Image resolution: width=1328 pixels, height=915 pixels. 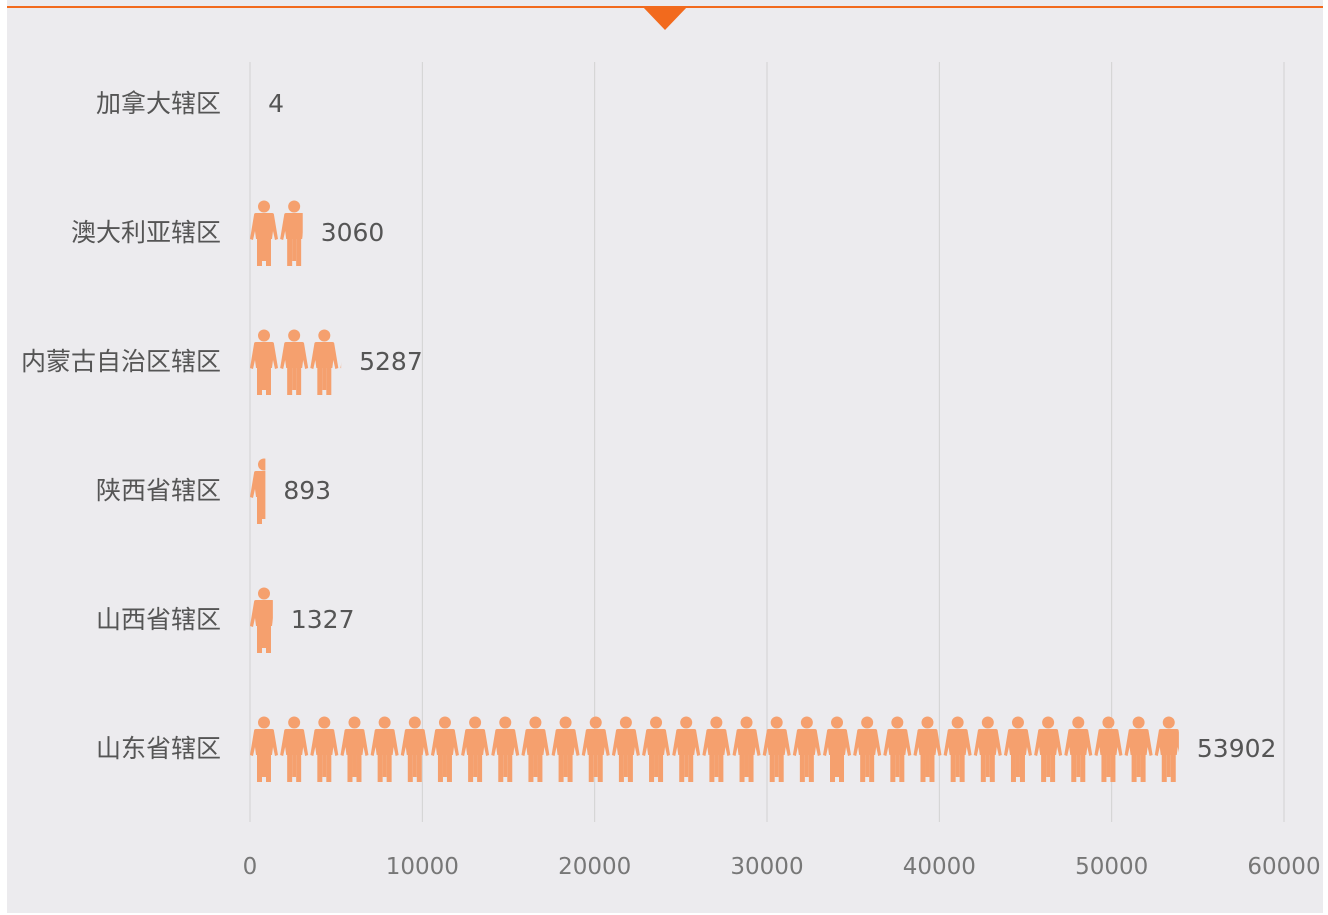 I want to click on category-label: 加拿大辖区, so click(x=158, y=103).